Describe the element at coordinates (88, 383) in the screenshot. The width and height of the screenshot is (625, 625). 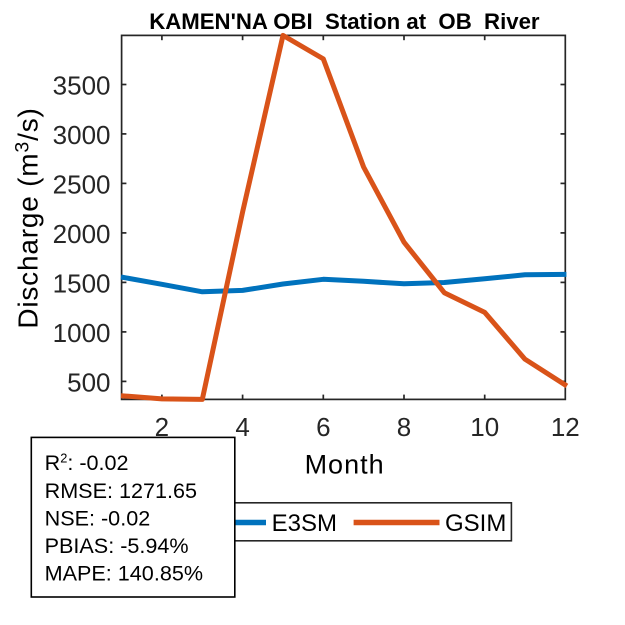
I see `svg-text: 500` at that location.